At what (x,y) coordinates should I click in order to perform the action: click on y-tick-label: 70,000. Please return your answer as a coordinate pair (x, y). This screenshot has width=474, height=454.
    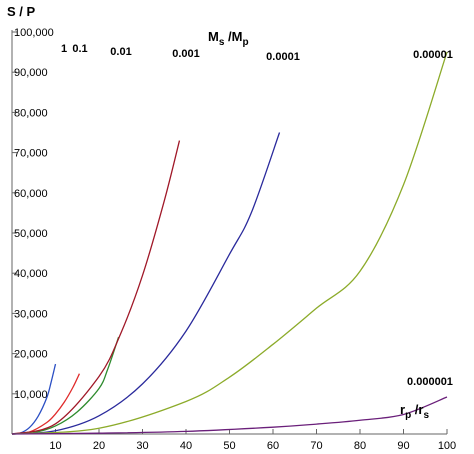
    Looking at the image, I should click on (31, 154).